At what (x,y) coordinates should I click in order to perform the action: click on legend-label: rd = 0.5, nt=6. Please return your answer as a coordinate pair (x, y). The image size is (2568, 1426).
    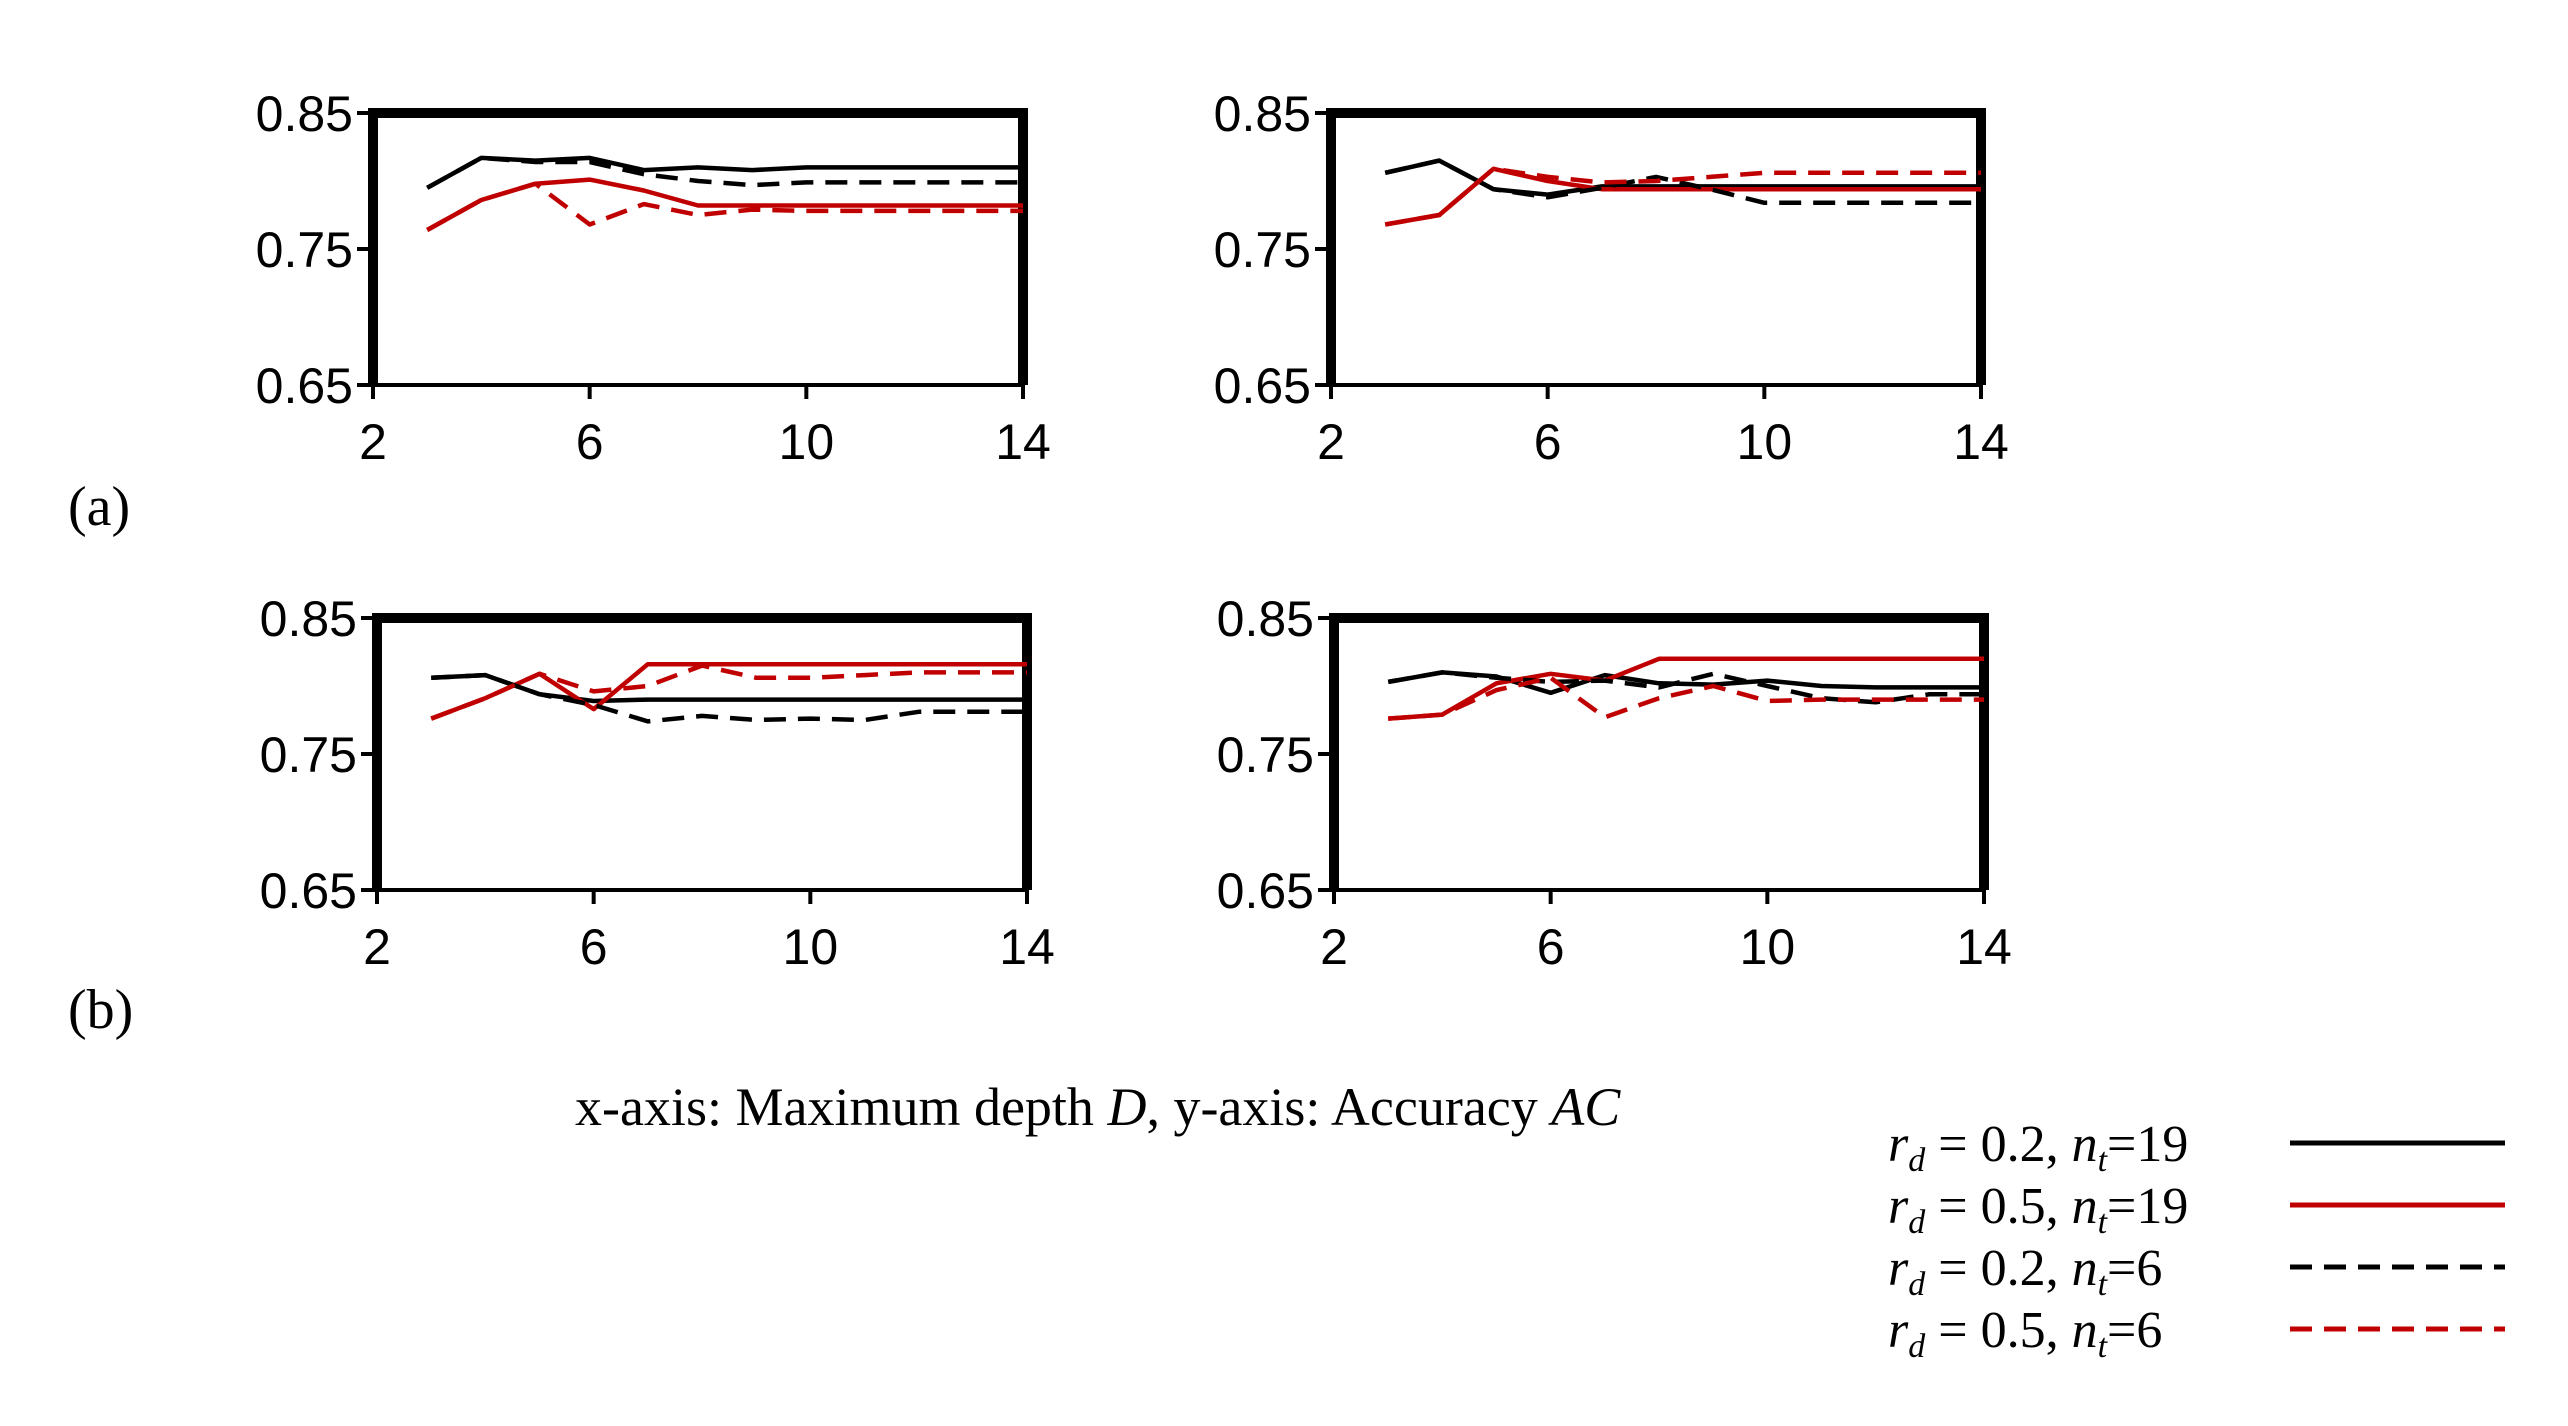
    Looking at the image, I should click on (2025, 1333).